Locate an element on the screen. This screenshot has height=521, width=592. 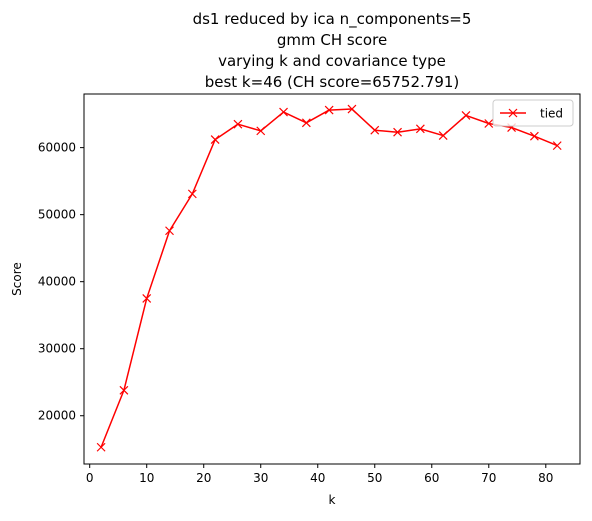
legend-marker-tied is located at coordinates (513, 113).